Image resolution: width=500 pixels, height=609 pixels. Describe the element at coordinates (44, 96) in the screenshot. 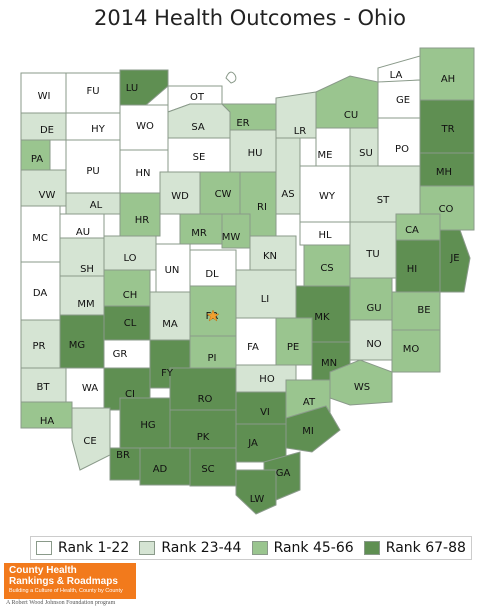

I see `county-label-wi: WI` at that location.